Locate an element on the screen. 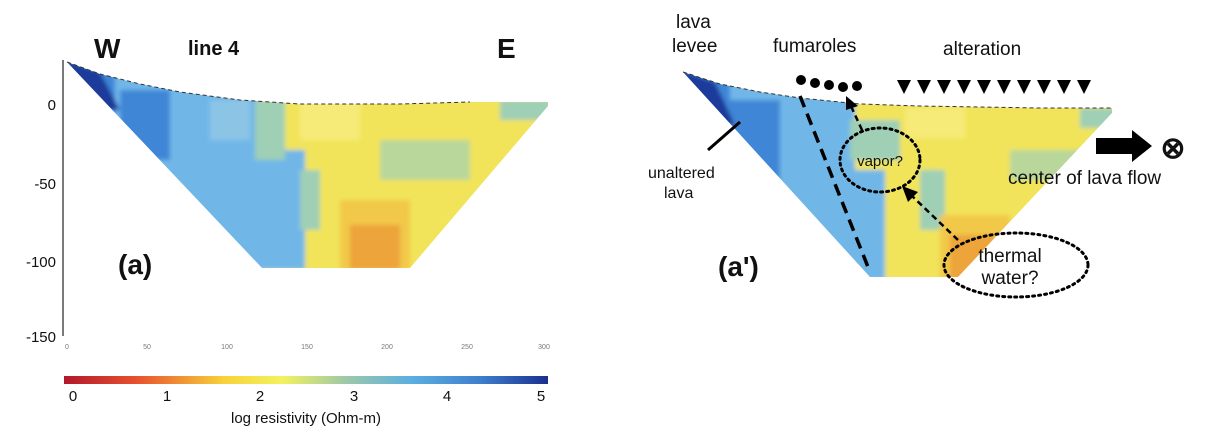 The width and height of the screenshot is (1224, 432). panel-a-label: (a) is located at coordinates (135, 264).